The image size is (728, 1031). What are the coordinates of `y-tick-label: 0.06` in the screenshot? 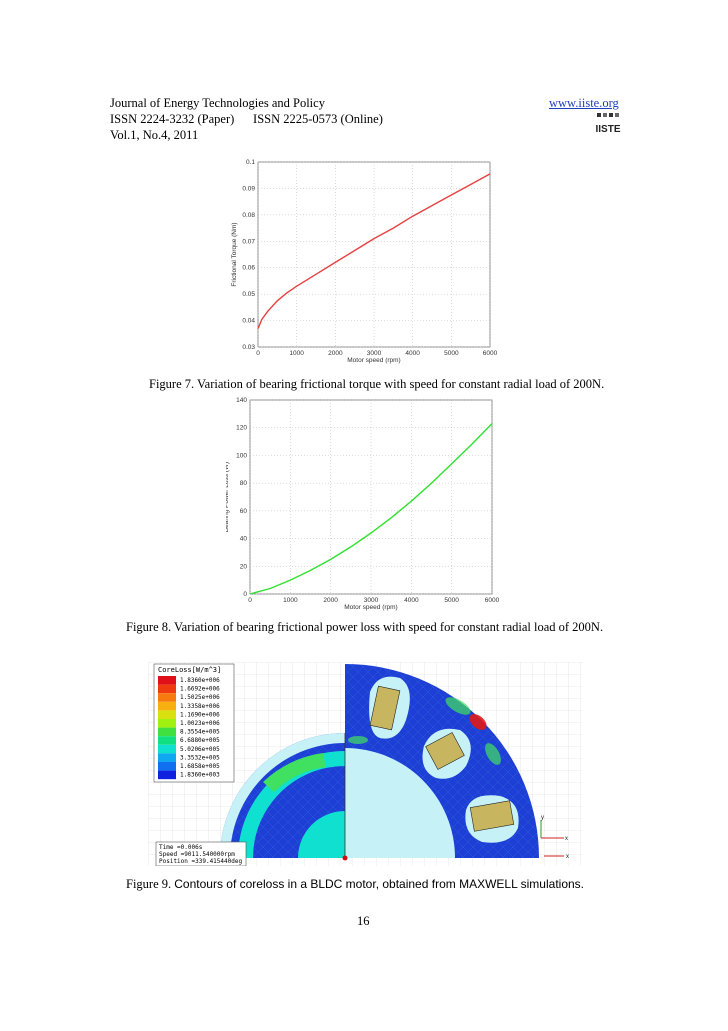 It's located at (248, 268).